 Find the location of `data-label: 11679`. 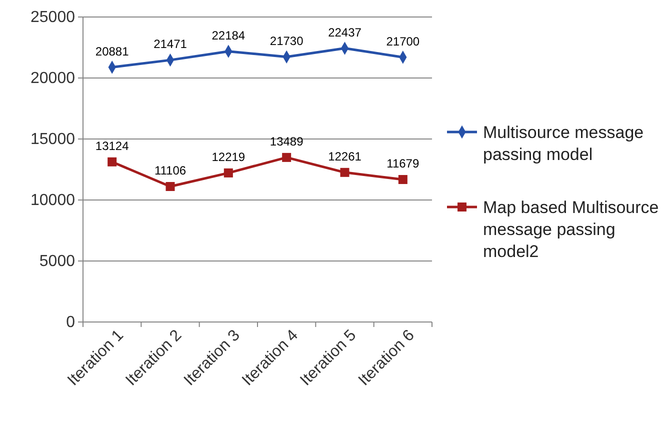

data-label: 11679 is located at coordinates (403, 163).